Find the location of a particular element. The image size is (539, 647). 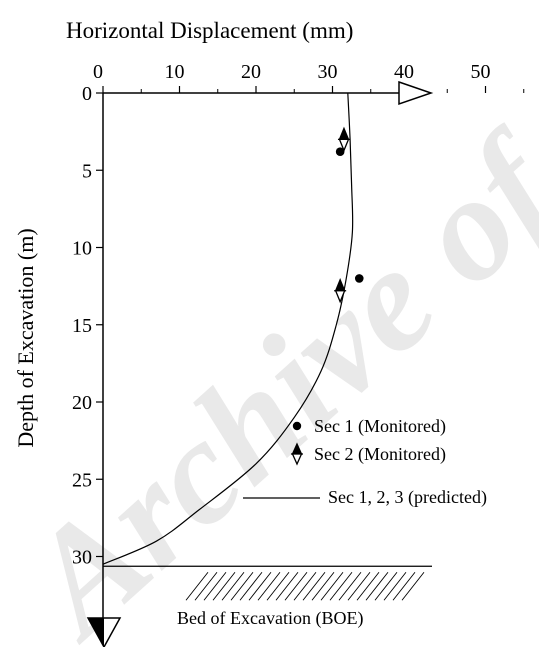

boe-label: Bed of Excavation (BOE) is located at coordinates (270, 618).